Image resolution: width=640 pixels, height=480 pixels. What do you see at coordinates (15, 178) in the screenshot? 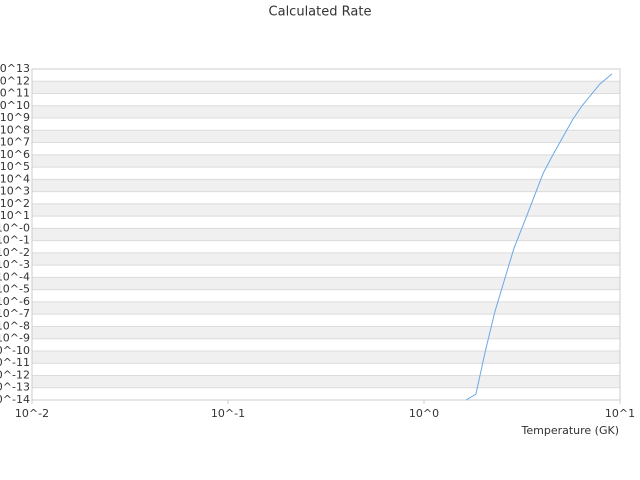
I see `y-tick-label: 10^4` at bounding box center [15, 178].